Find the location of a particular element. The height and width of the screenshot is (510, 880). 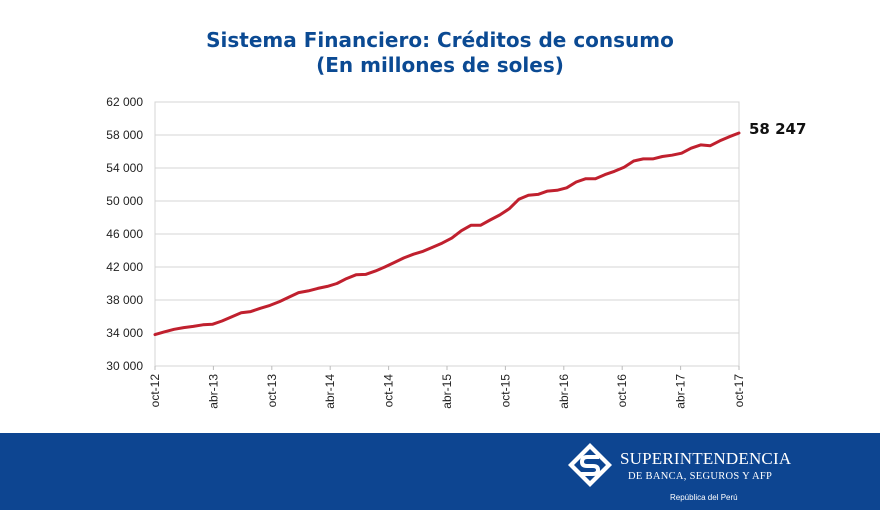

chart-title-line1: Sistema Financiero: Créditos de consumo is located at coordinates (440, 40).